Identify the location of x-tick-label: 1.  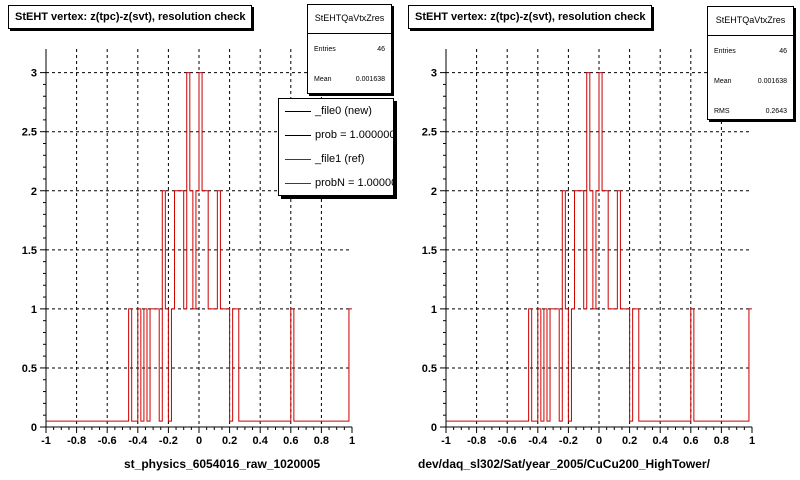
(752, 441).